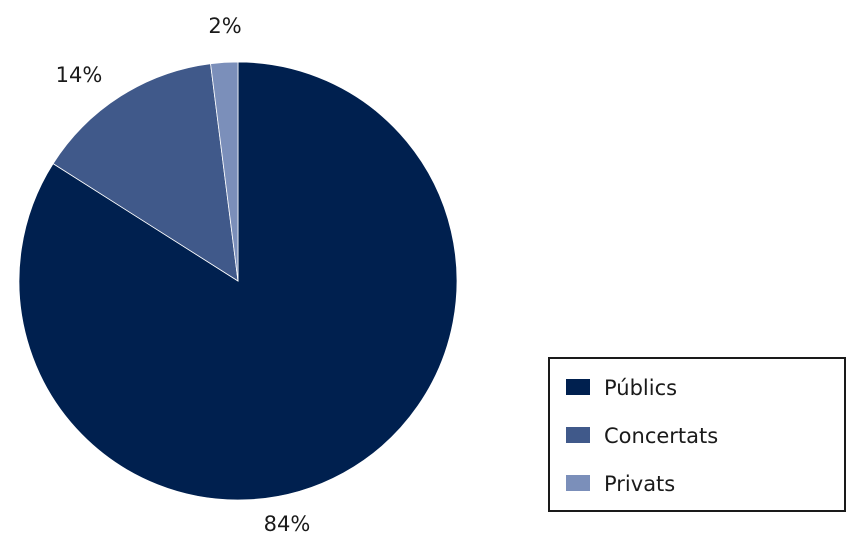 The image size is (847, 536). What do you see at coordinates (578, 387) in the screenshot?
I see `legend-swatch-publics` at bounding box center [578, 387].